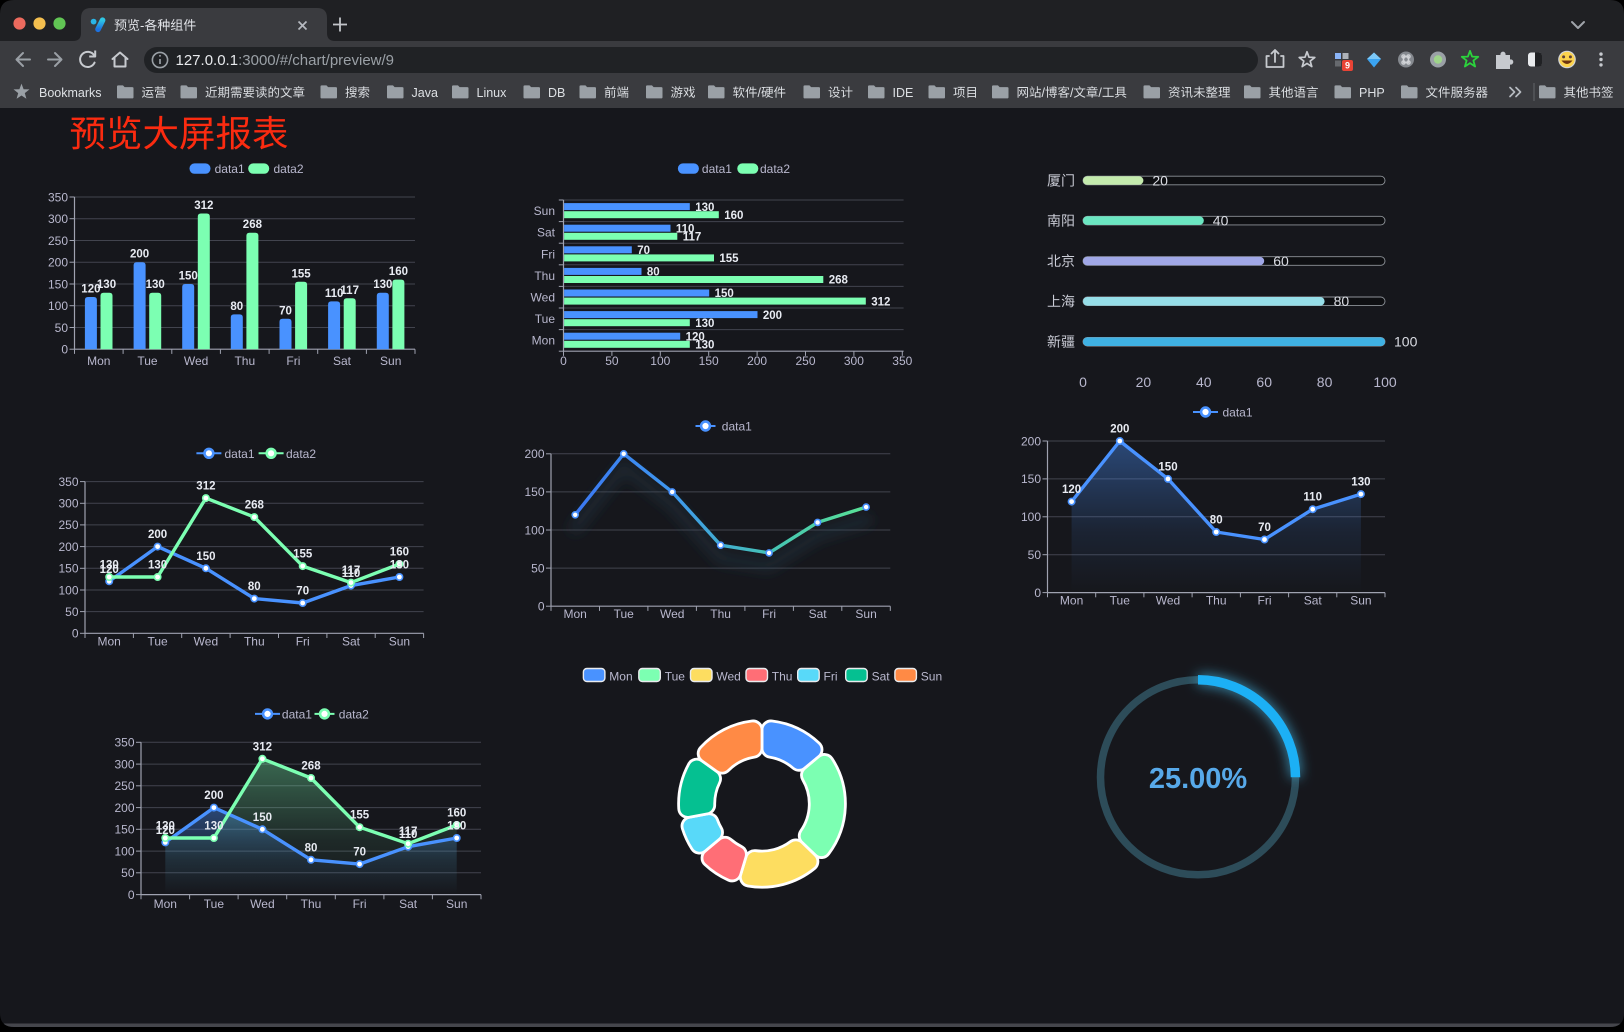  I want to click on svg-text: 25.00%, so click(1198, 779).